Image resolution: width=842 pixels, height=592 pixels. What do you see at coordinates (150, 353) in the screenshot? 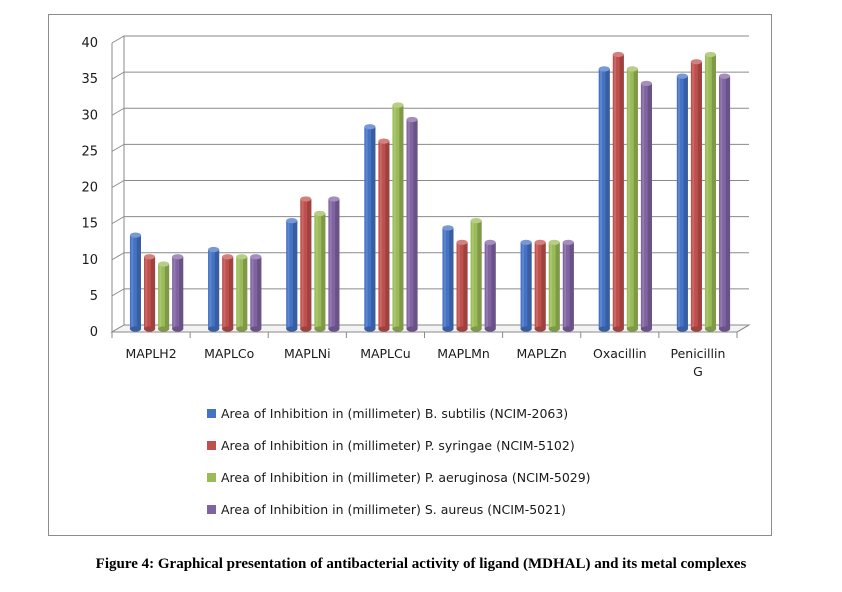
I see `x-category-label: MAPLH2` at bounding box center [150, 353].